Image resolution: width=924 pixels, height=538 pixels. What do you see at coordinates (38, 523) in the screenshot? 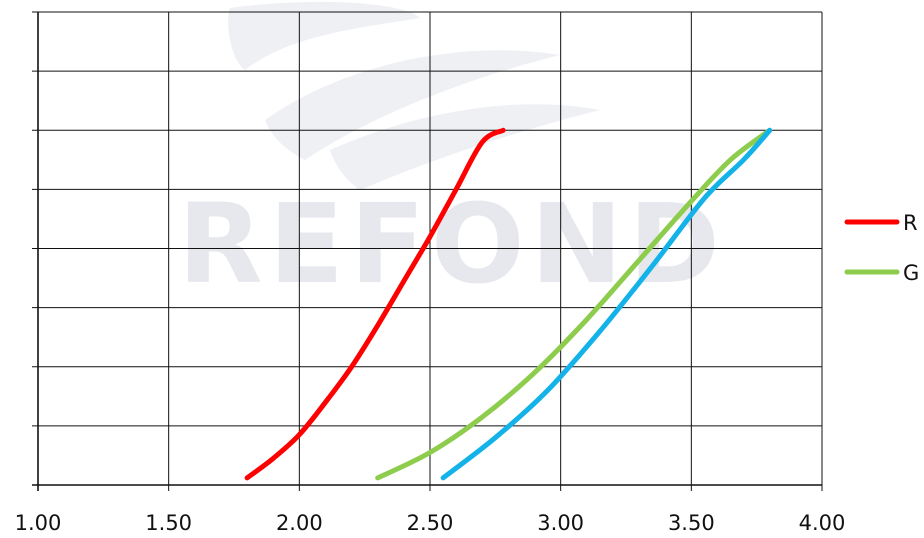
I see `x-tick-label: 1.00` at bounding box center [38, 523].